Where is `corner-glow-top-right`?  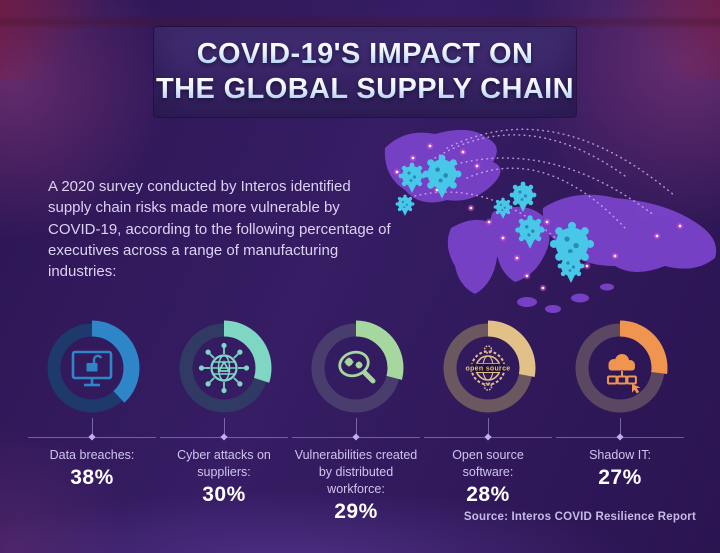 corner-glow-top-right is located at coordinates (645, 40).